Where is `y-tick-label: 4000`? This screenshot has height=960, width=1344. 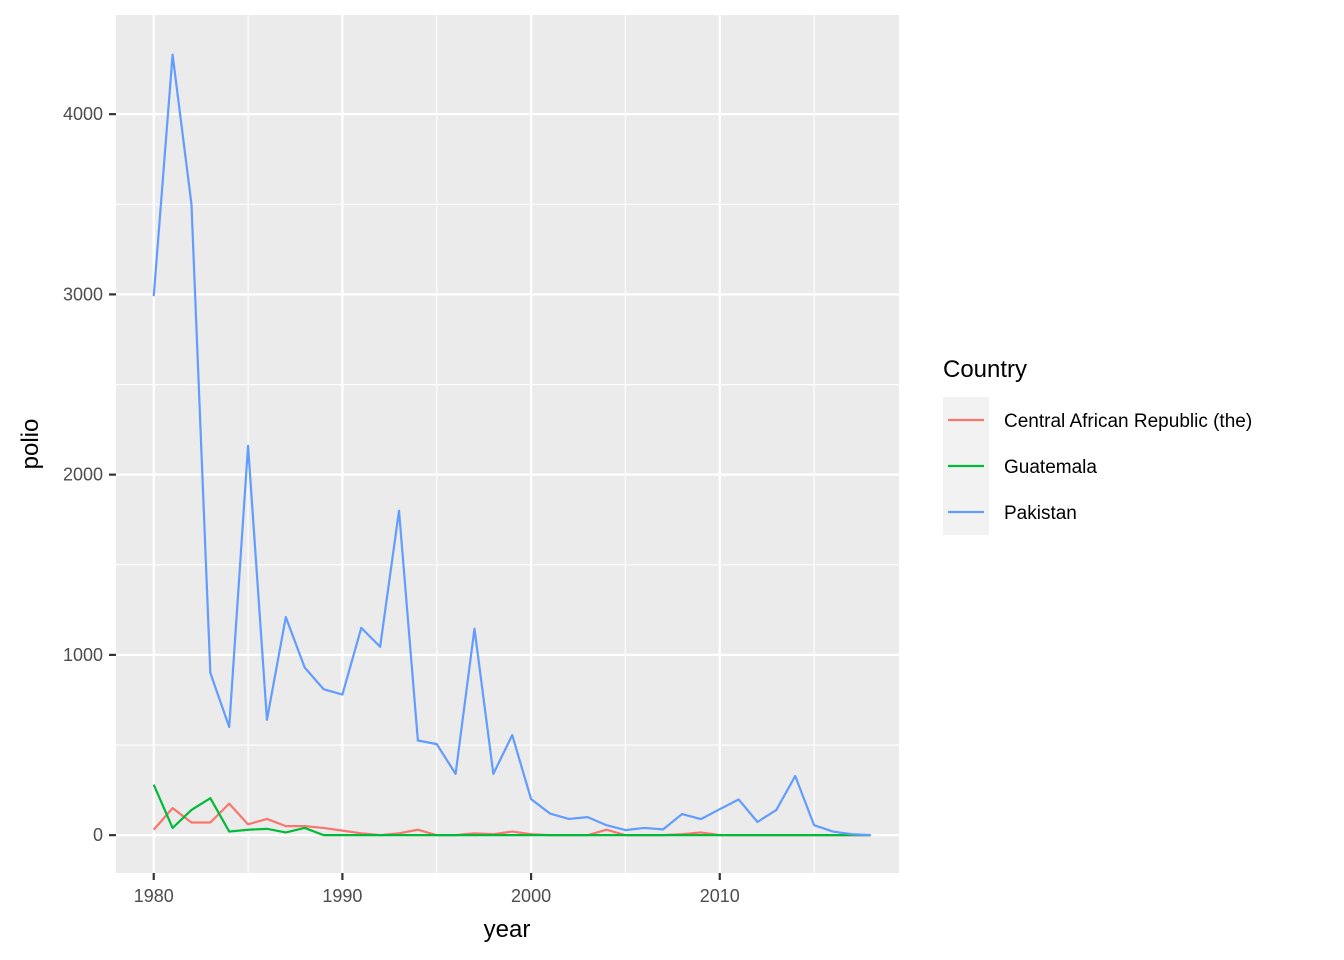 y-tick-label: 4000 is located at coordinates (83, 114).